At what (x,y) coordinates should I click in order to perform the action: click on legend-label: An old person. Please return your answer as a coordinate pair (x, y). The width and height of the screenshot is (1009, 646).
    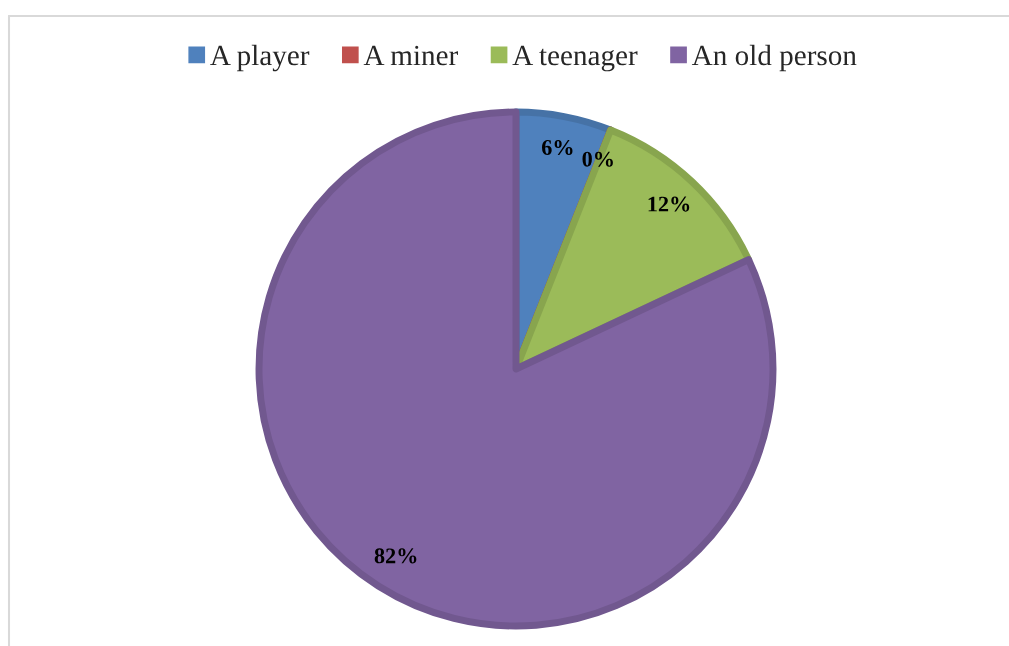
    Looking at the image, I should click on (774, 58).